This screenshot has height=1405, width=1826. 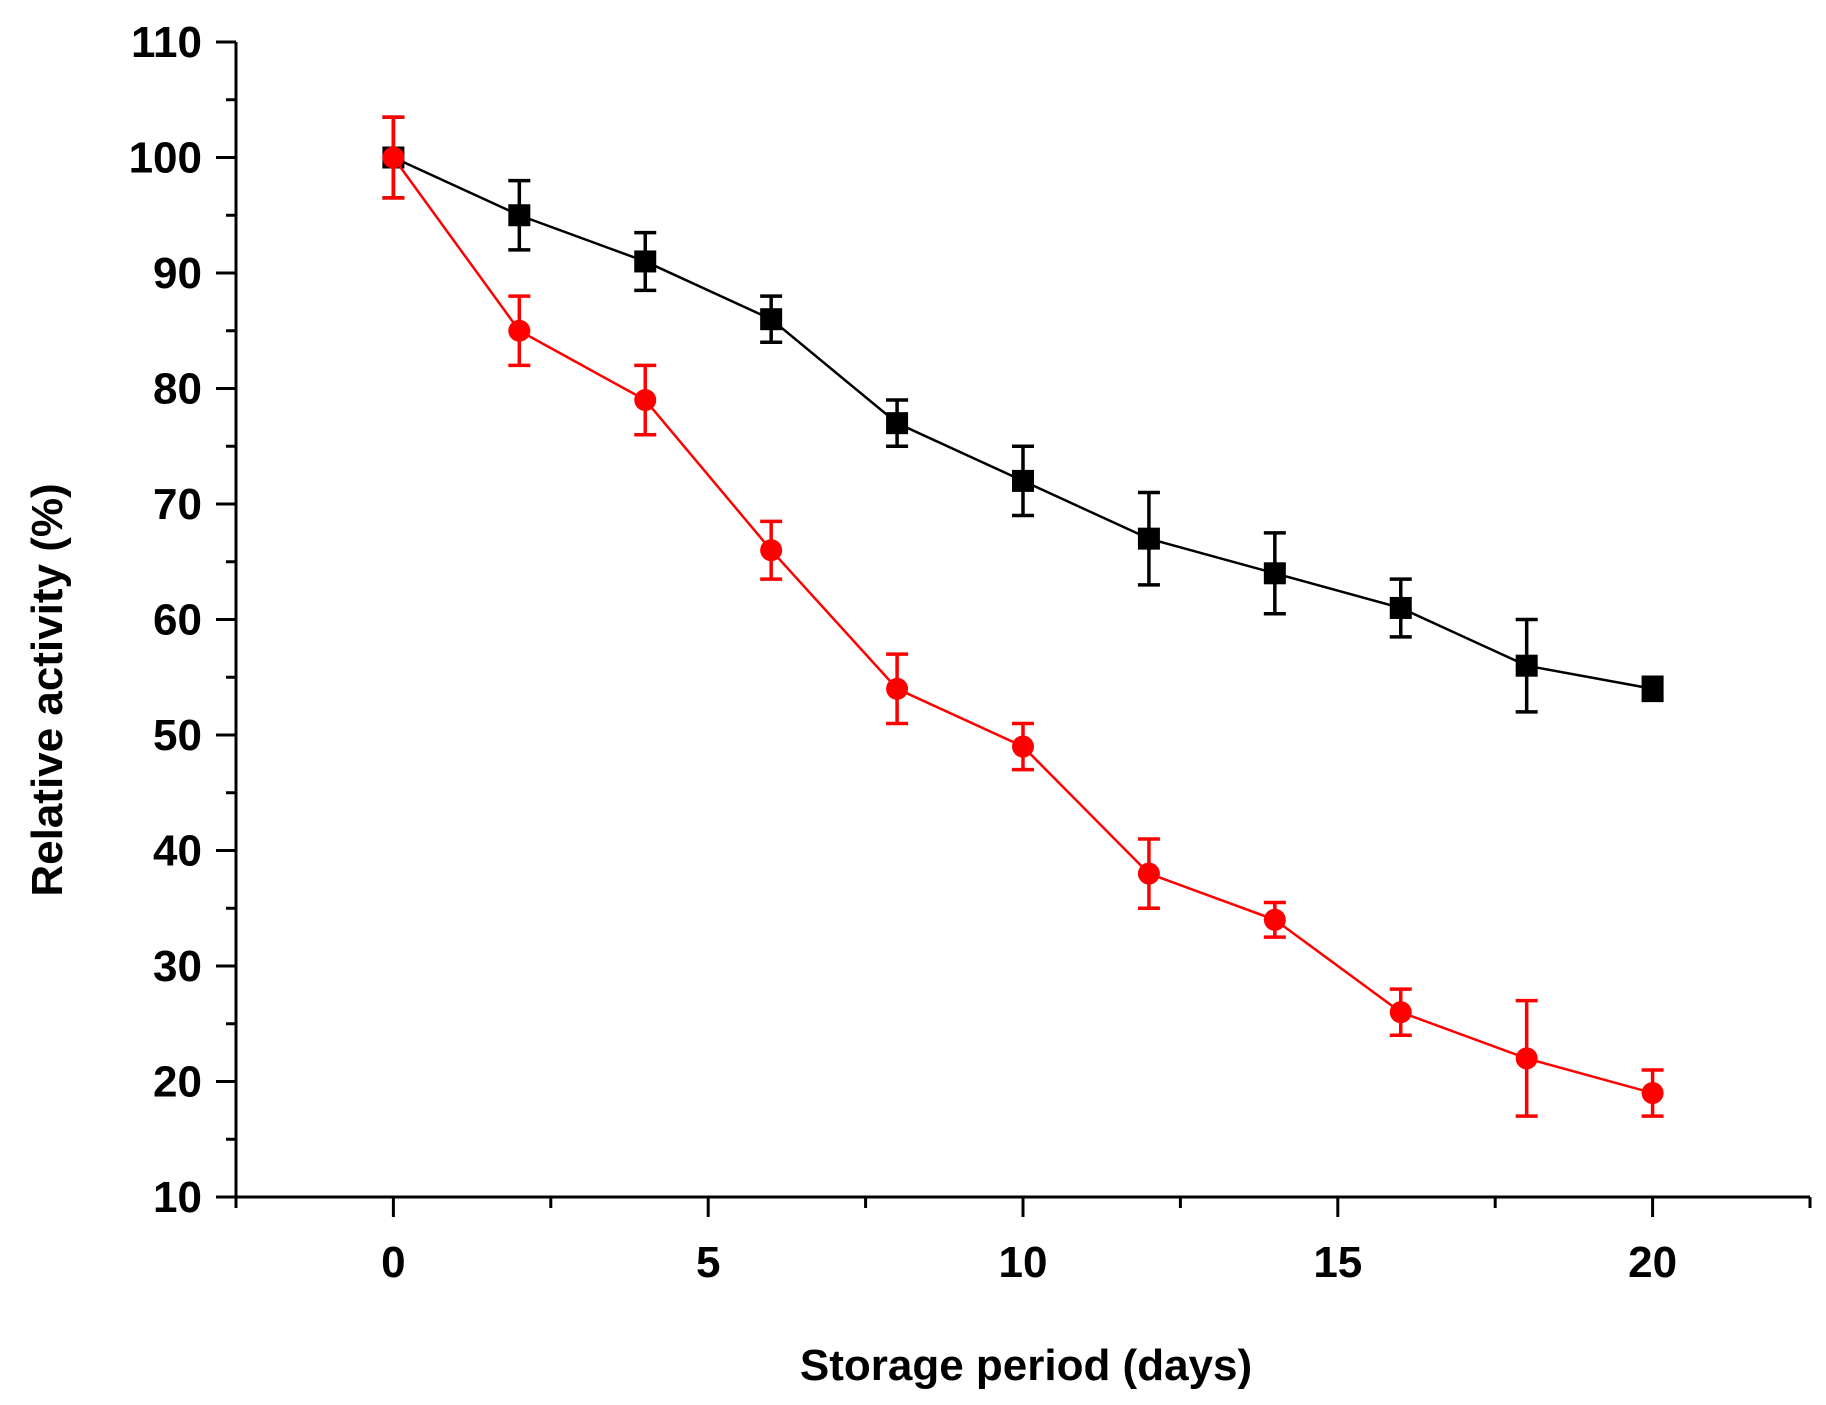 What do you see at coordinates (177, 1082) in the screenshot?
I see `y-tick-label: 20` at bounding box center [177, 1082].